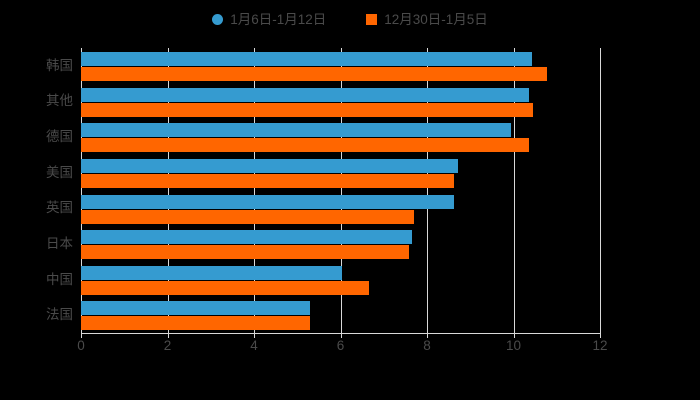 This screenshot has height=400, width=700. I want to click on square-marker-icon, so click(372, 19).